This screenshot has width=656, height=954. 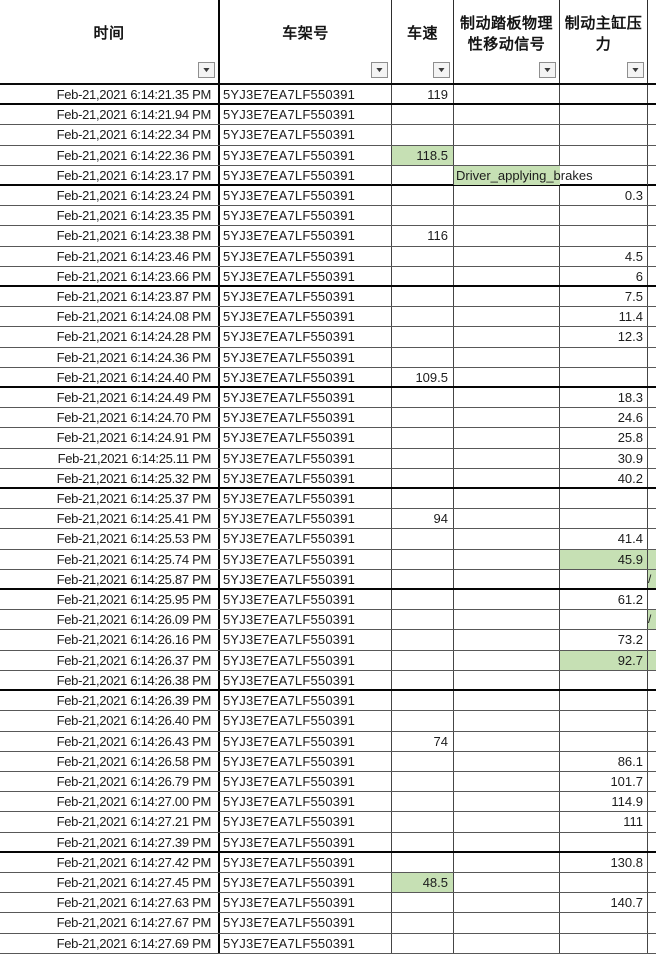 I want to click on pressure-cell: 7.5, so click(x=604, y=297).